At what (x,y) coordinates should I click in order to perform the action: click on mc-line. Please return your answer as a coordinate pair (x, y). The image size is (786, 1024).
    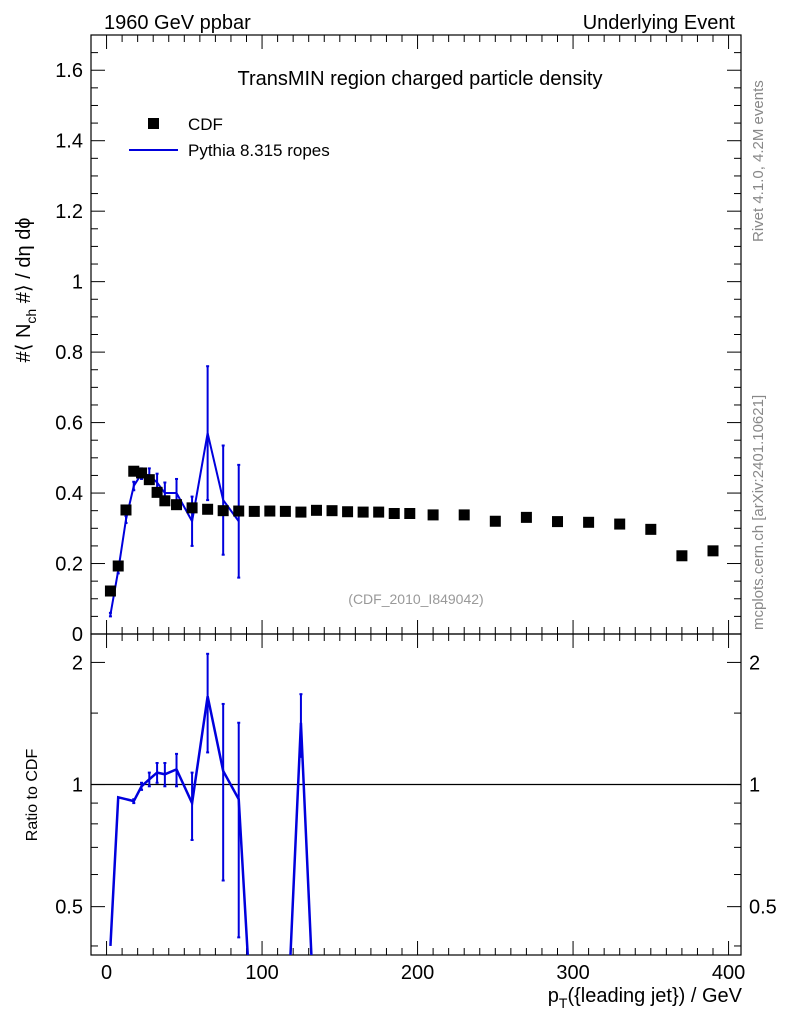
    Looking at the image, I should click on (174, 523).